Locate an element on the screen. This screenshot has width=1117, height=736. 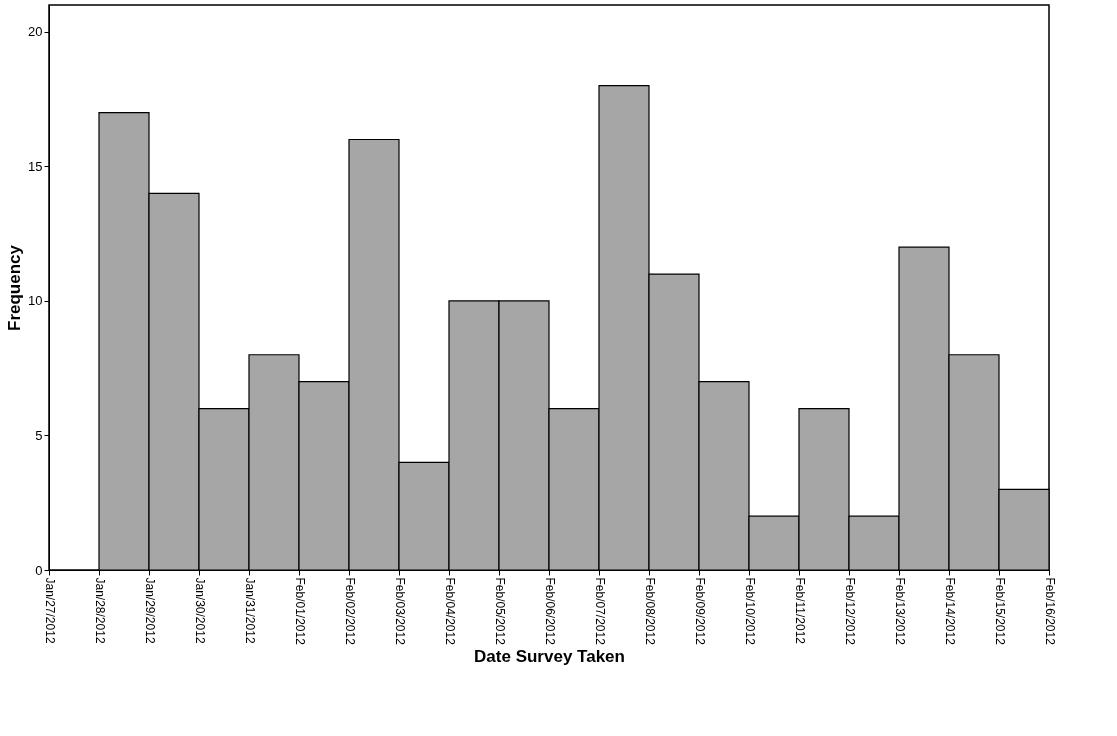
x-tick-label: Feb/16/2012 is located at coordinates (1049, 611).